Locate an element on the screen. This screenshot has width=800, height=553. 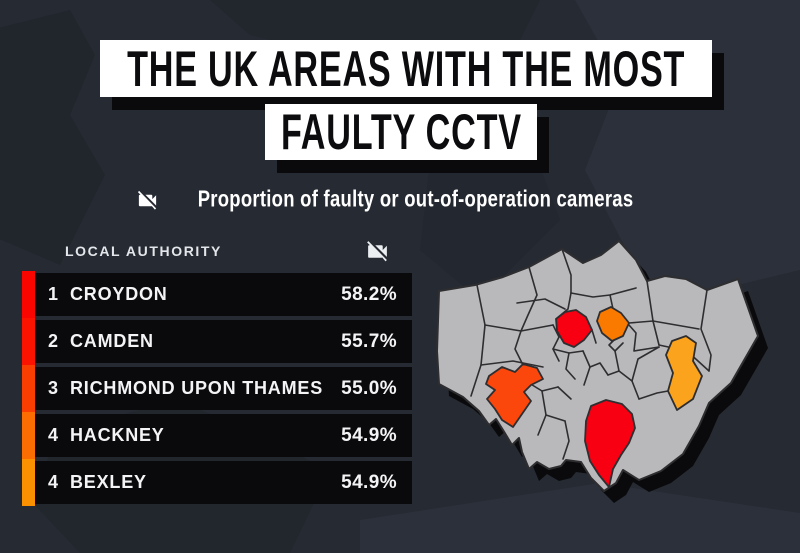
faulty-percentage: 55.7% is located at coordinates (369, 341).